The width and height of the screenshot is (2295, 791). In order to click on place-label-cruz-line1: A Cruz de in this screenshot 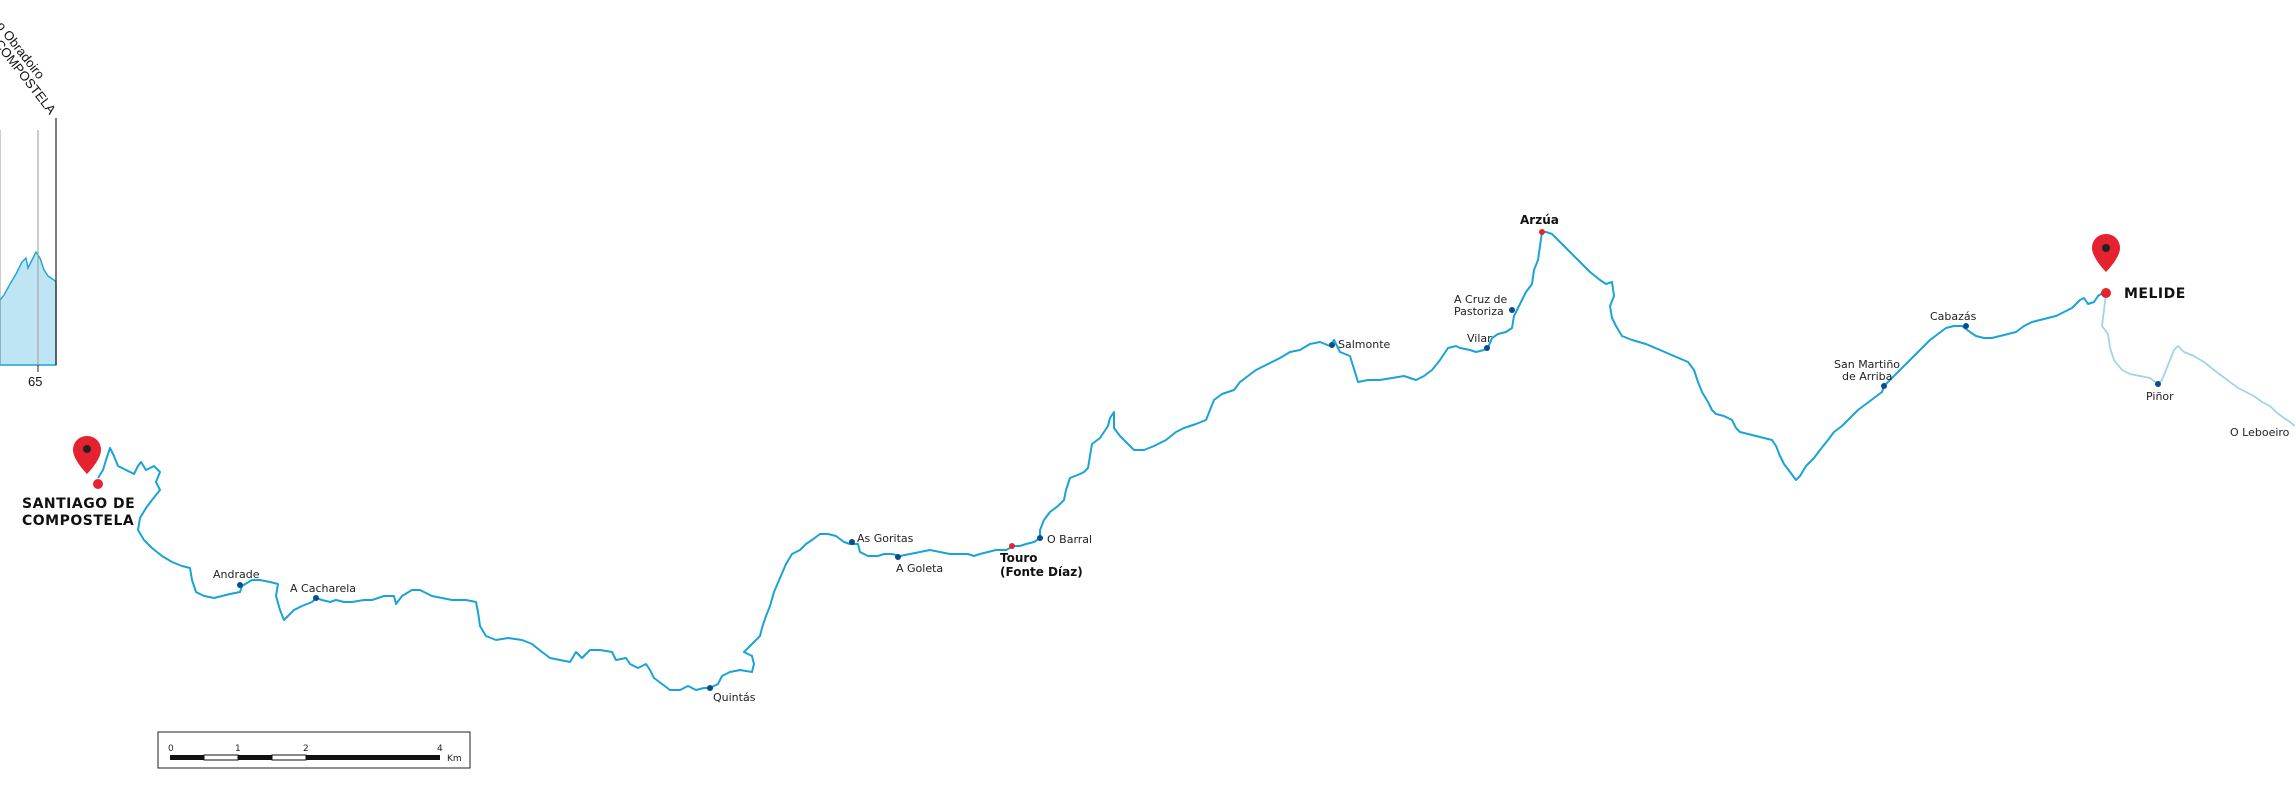, I will do `click(1480, 299)`.